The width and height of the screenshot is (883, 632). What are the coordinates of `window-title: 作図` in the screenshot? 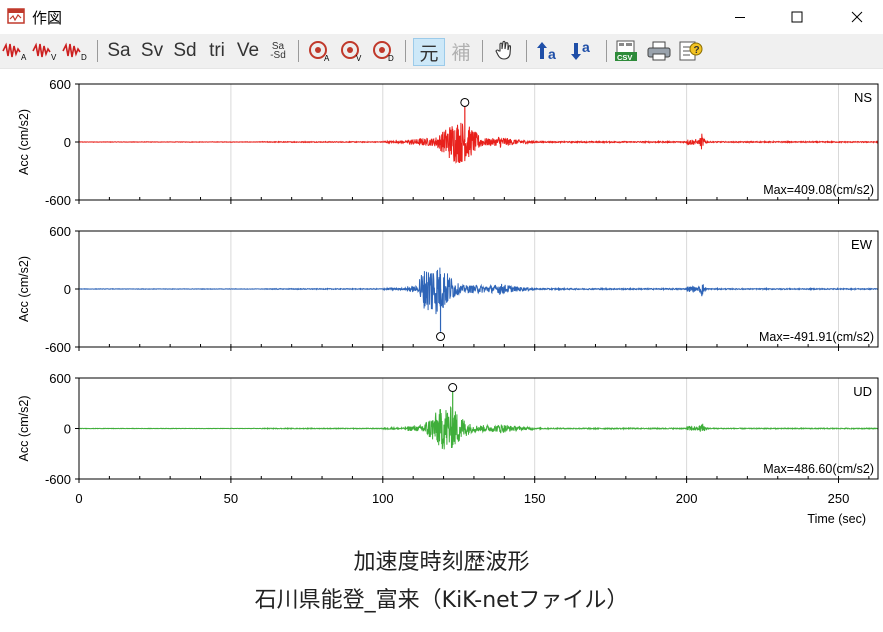 It's located at (47, 18).